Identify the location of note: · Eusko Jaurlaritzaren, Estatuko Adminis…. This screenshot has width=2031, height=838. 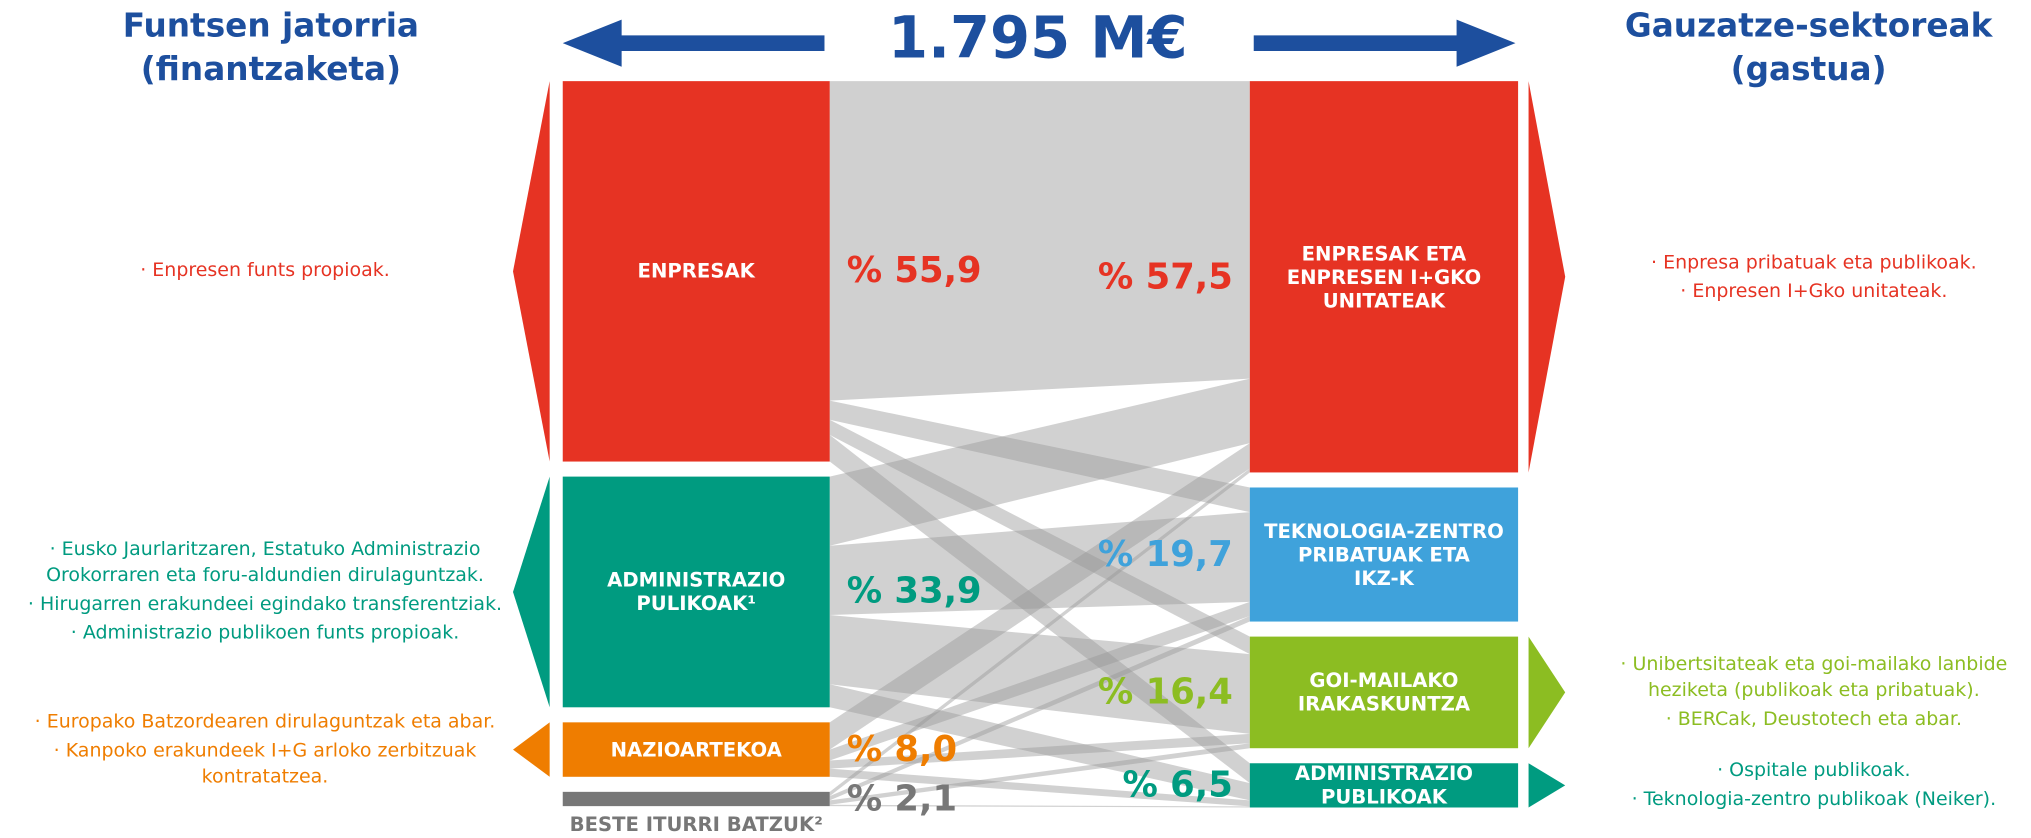
(265, 563).